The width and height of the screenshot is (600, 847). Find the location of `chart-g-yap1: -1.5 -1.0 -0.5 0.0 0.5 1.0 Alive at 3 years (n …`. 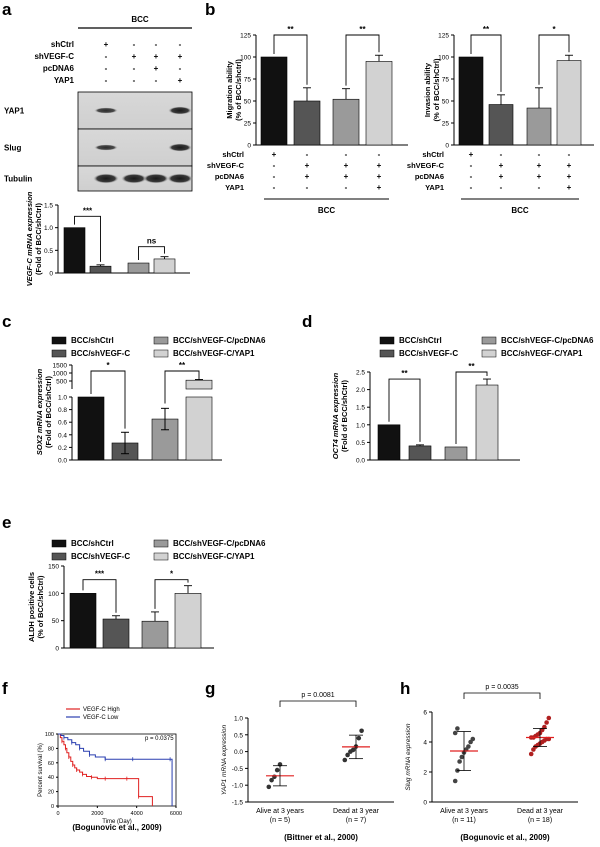

chart-g-yap1: -1.5 -1.0 -0.5 0.0 0.5 1.0 Alive at 3 years (n … is located at coordinates (307, 767).